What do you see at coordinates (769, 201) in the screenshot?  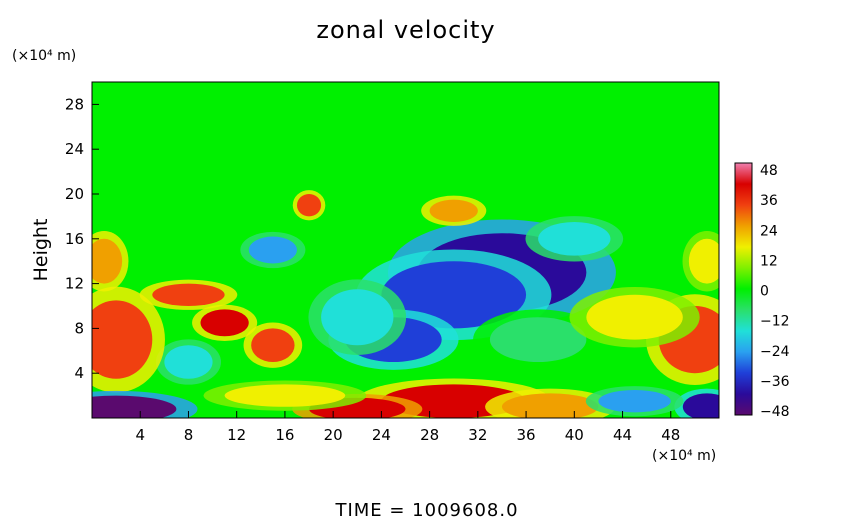 I see `colorbar-tick-label-1: 36` at bounding box center [769, 201].